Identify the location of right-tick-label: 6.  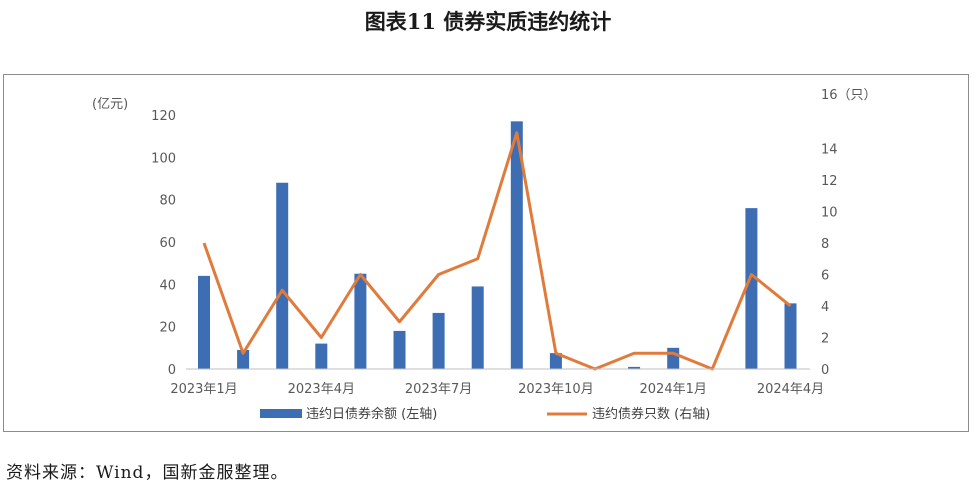
(825, 276).